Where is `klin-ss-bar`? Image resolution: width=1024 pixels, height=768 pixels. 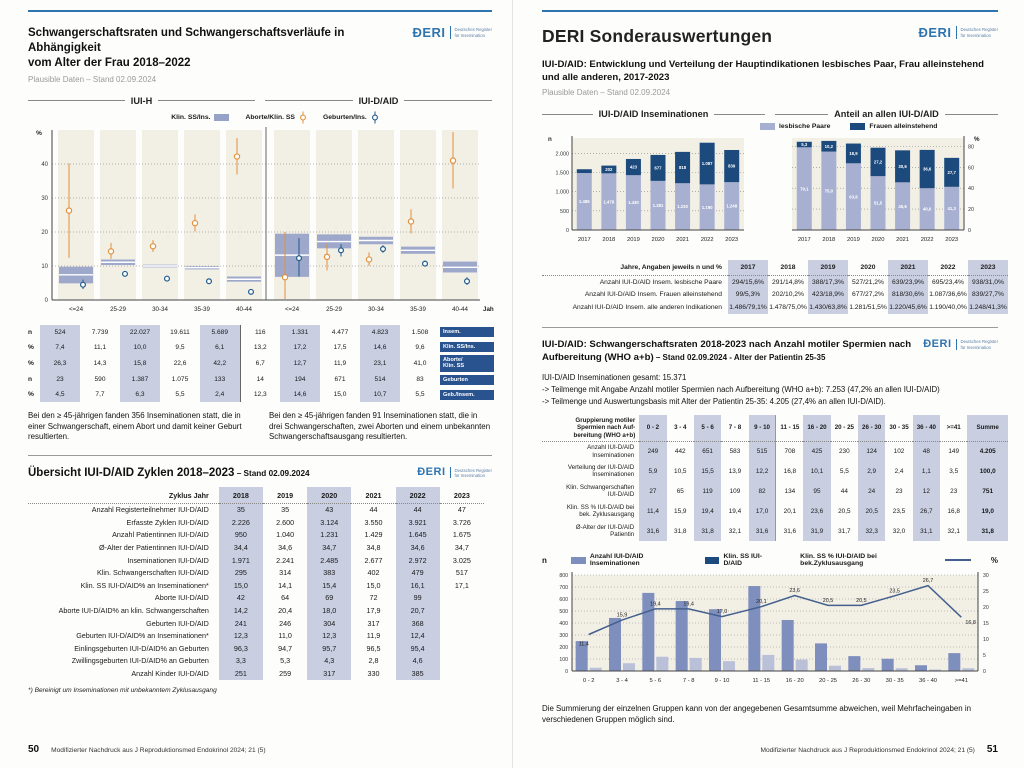 klin-ss-bar is located at coordinates (595, 670).